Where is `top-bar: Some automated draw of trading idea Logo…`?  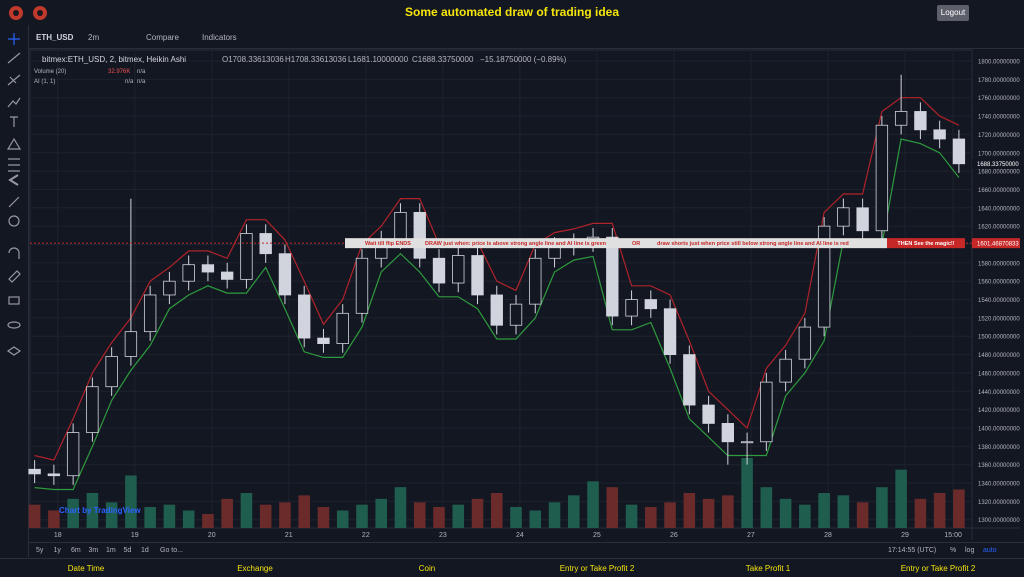
top-bar: Some automated draw of trading idea Logo… is located at coordinates (512, 12).